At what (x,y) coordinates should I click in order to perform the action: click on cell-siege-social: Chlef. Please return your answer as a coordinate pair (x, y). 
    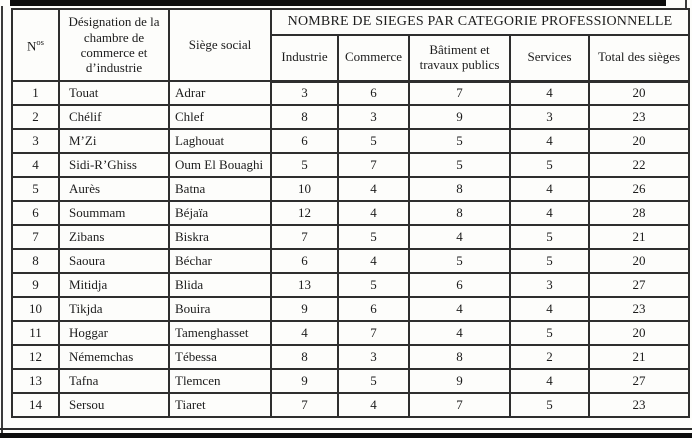
    Looking at the image, I should click on (220, 117).